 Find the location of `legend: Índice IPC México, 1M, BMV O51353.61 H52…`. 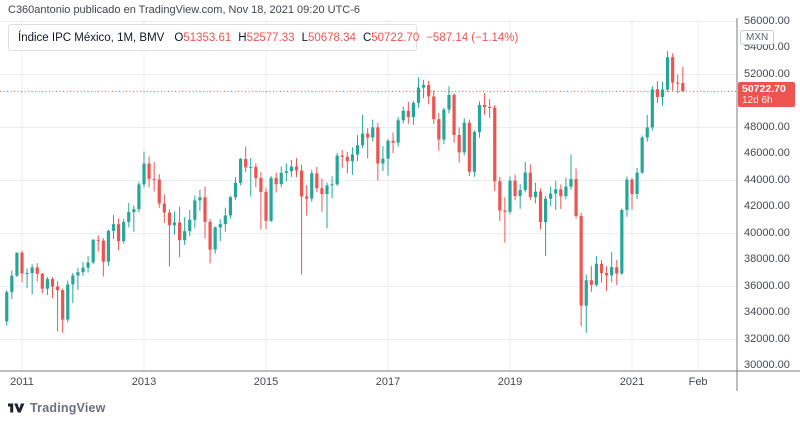

legend: Índice IPC México, 1M, BMV O51353.61 H52… is located at coordinates (263, 37).